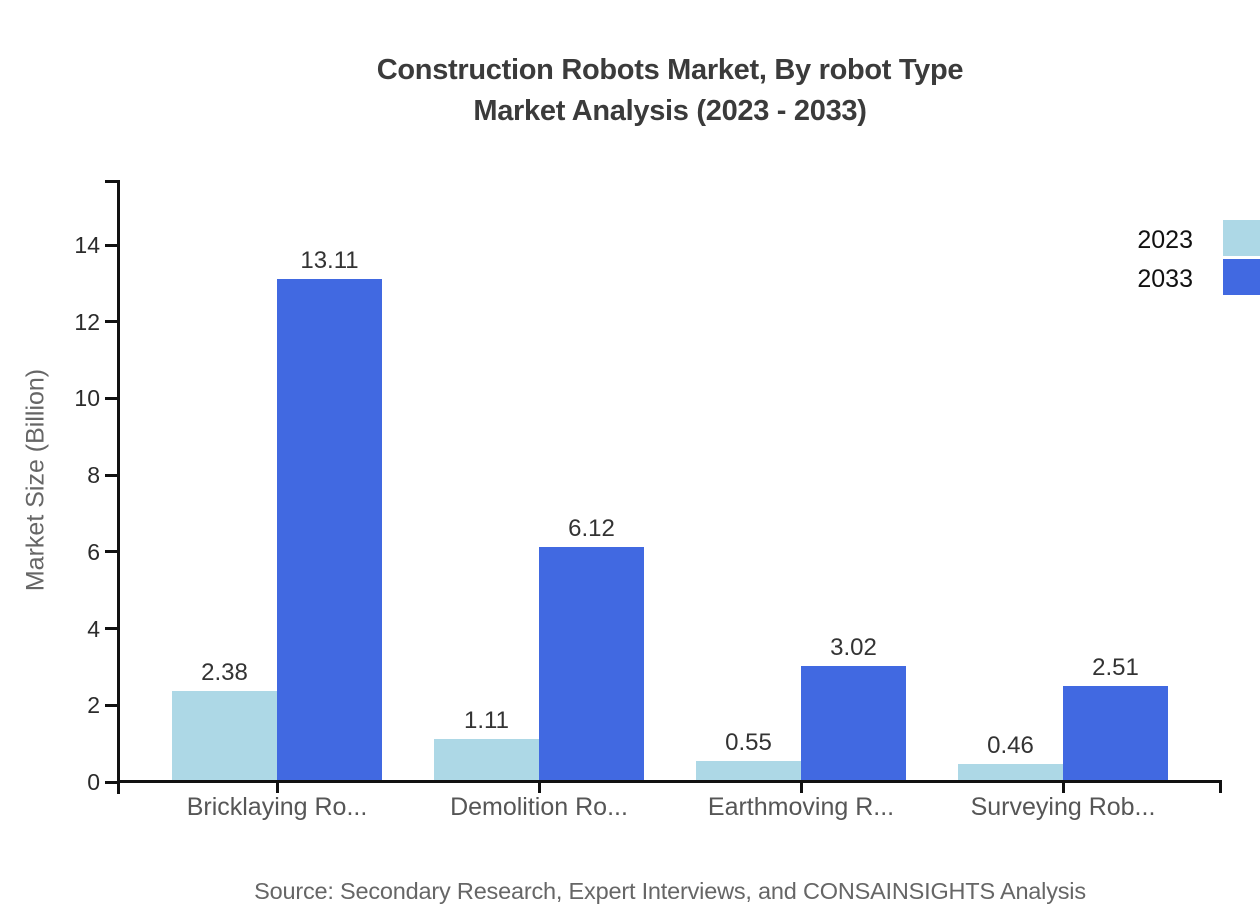 This screenshot has width=1260, height=920. Describe the element at coordinates (670, 111) in the screenshot. I see `chart-title-line2: Market Analysis (2023 - 2033)` at that location.